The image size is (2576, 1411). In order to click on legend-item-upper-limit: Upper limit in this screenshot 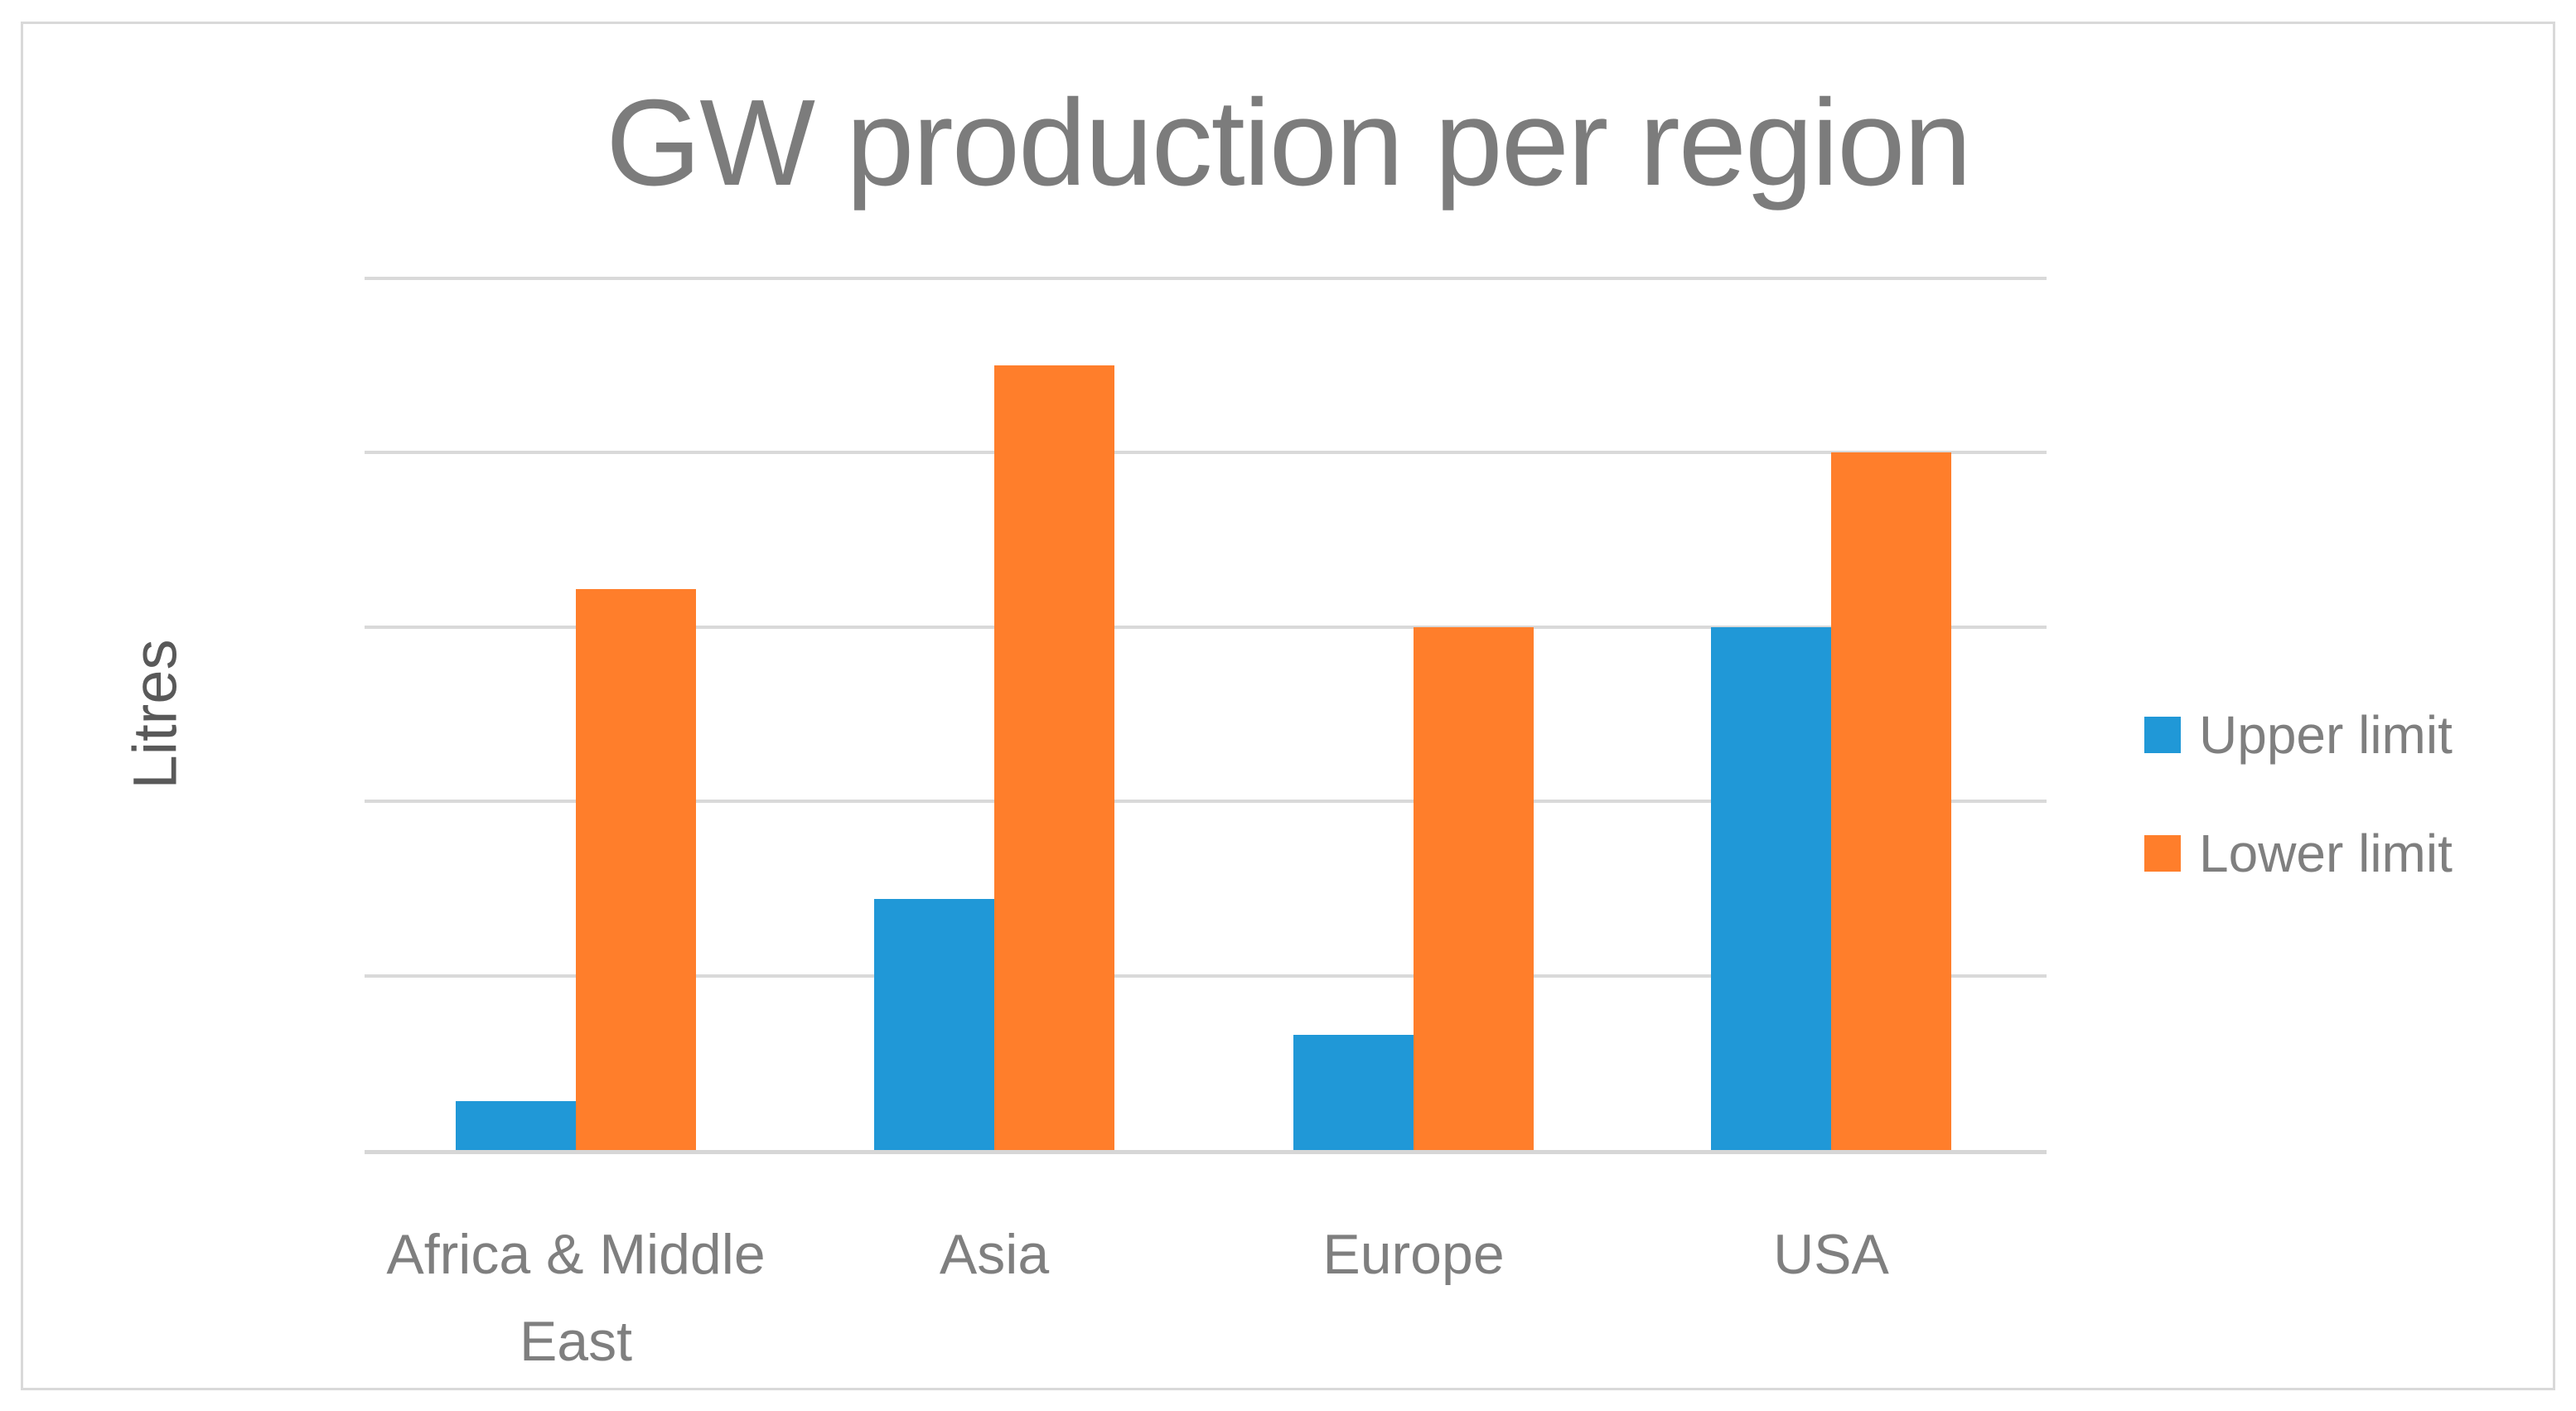, I will do `click(2298, 735)`.